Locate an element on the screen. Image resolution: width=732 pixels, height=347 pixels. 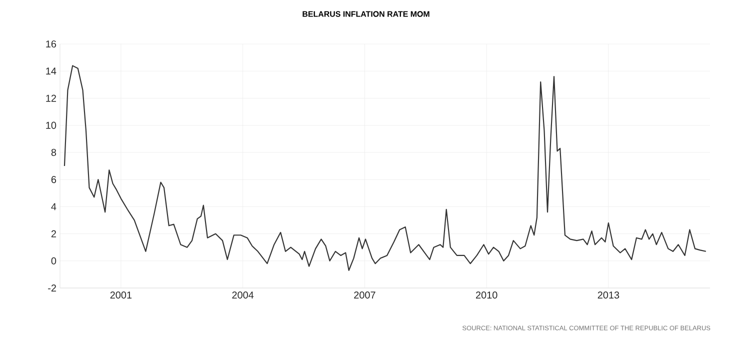
y-tick-label: 0 is located at coordinates (53, 260).